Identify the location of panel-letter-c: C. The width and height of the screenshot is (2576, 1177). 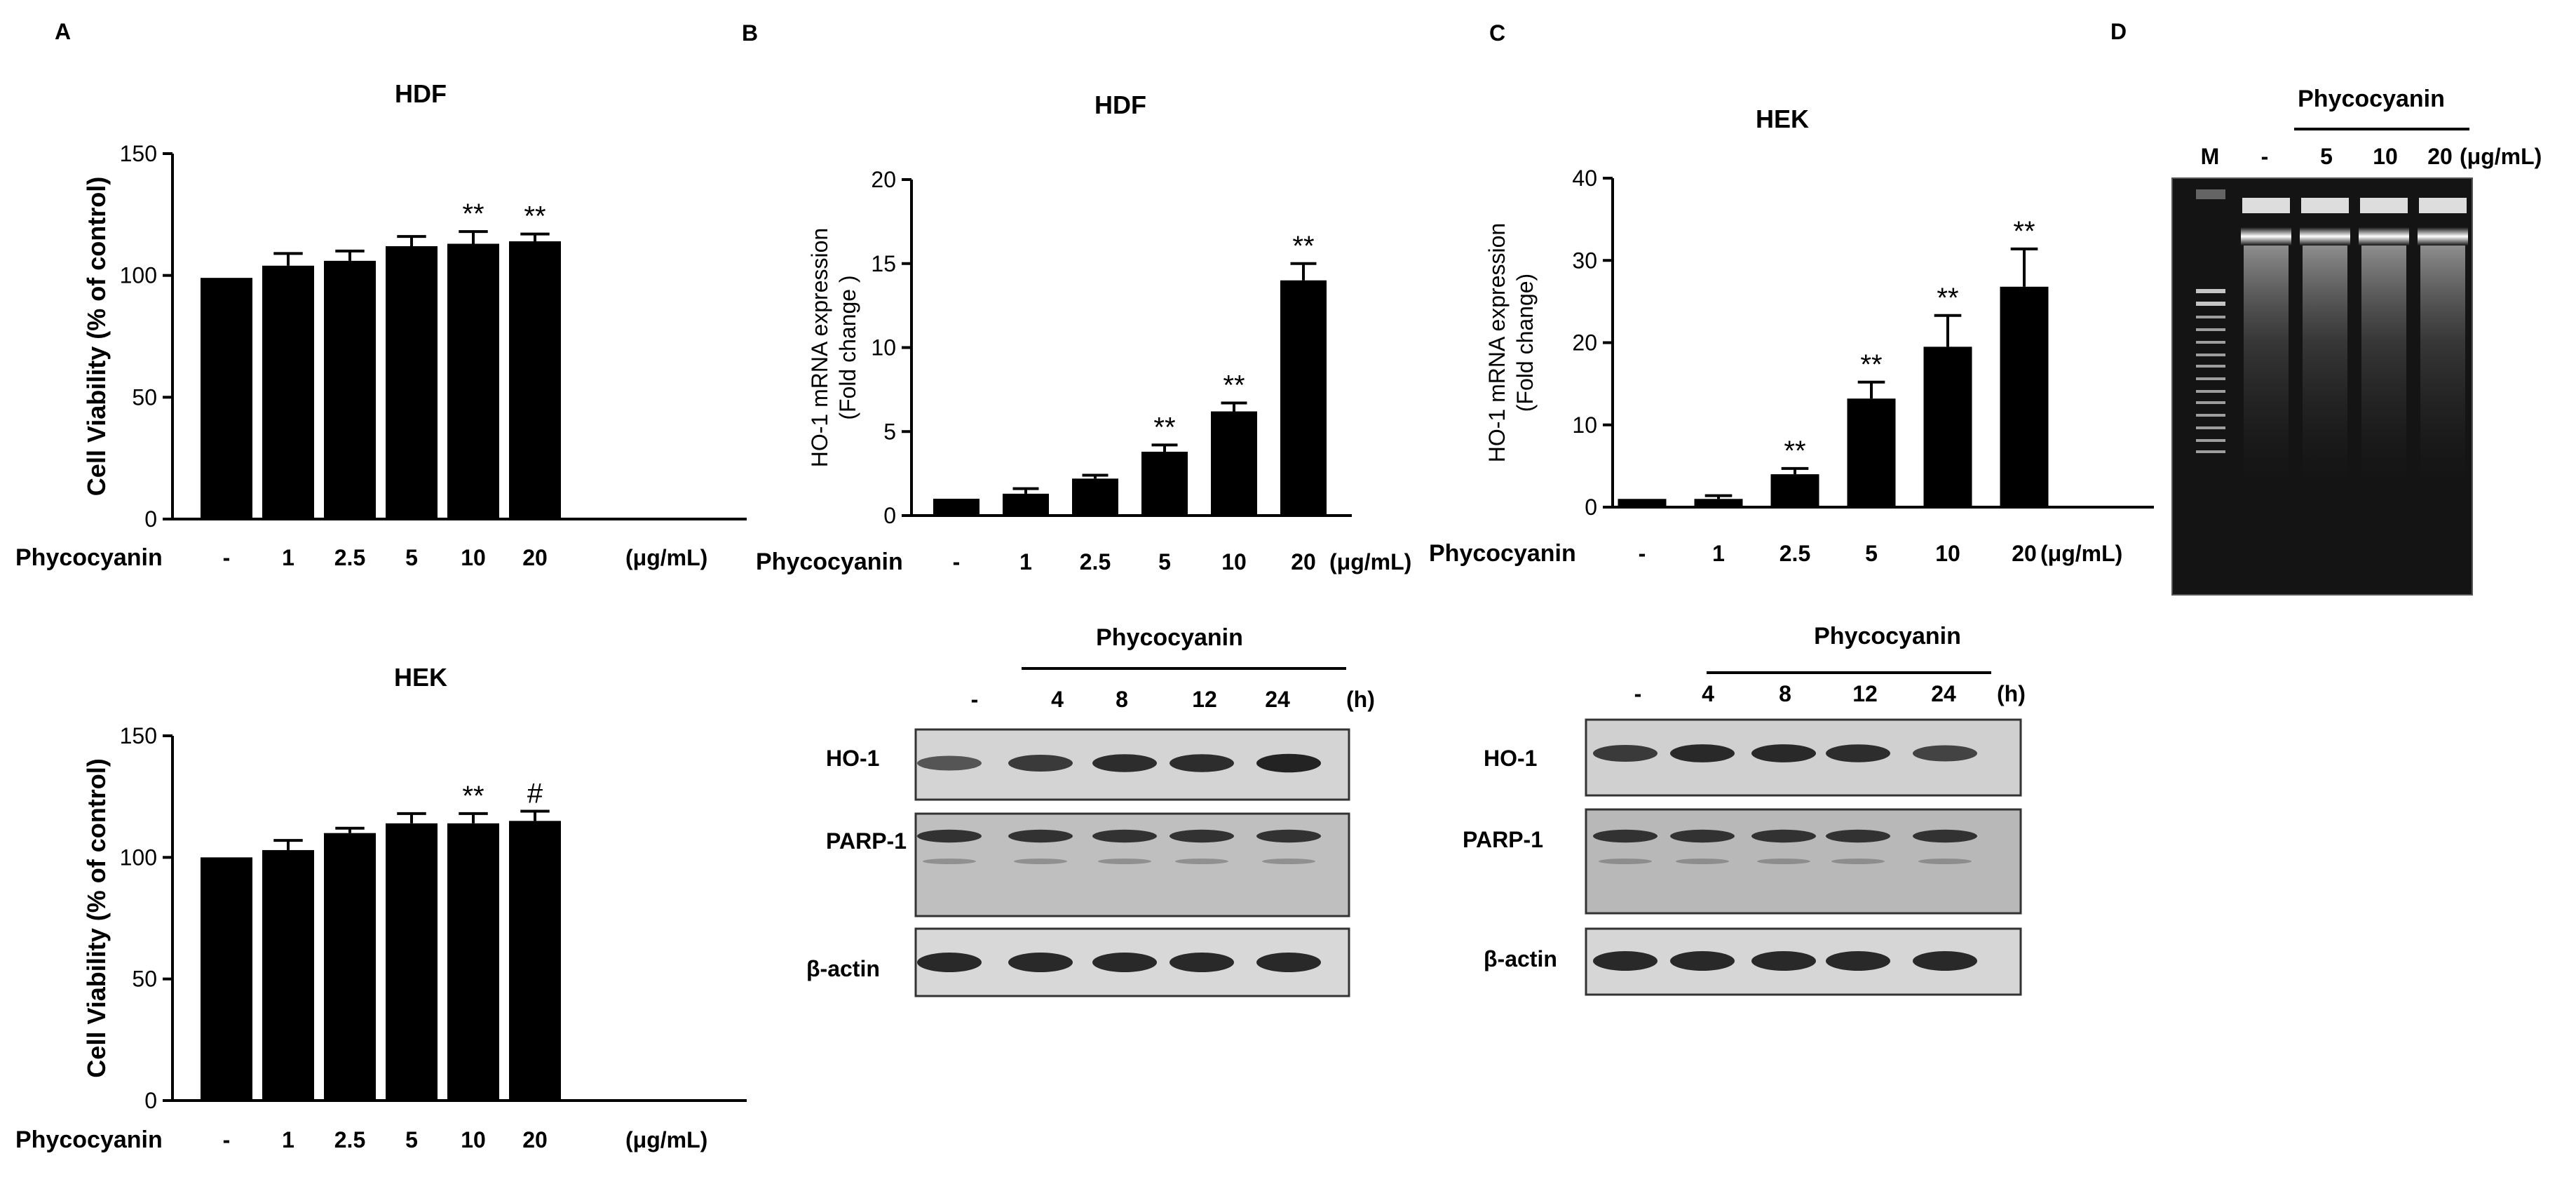
(1497, 33).